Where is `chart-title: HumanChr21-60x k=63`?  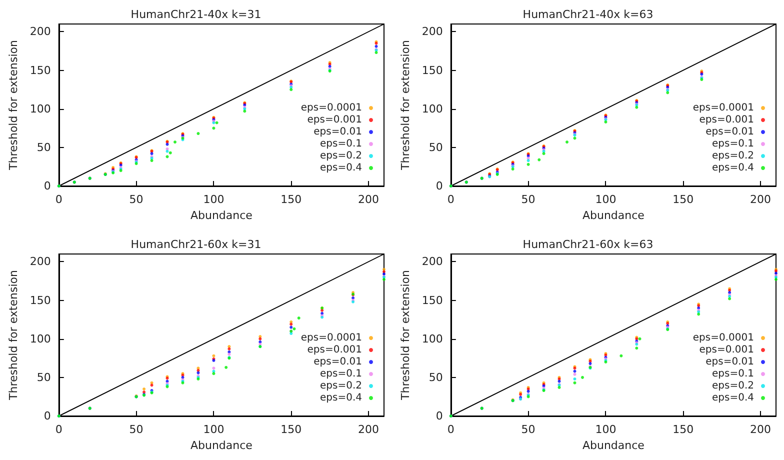
chart-title: HumanChr21-60x k=63 is located at coordinates (588, 244).